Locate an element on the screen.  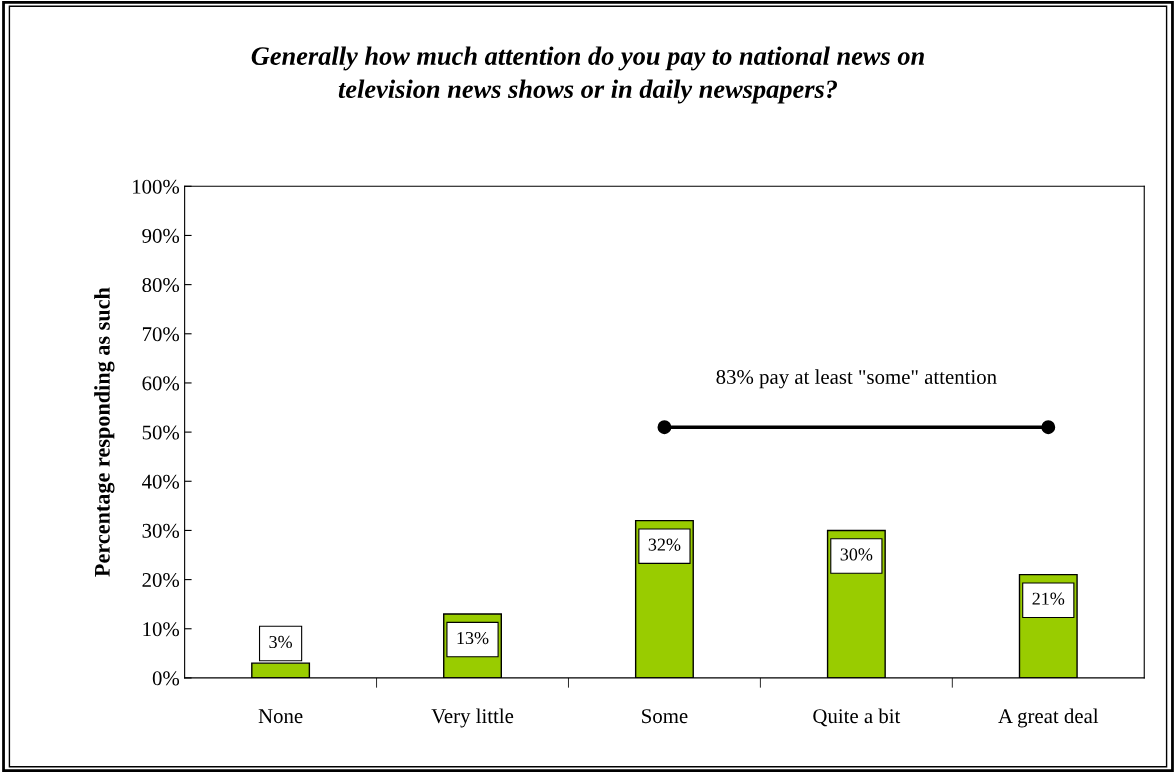
x-tick-label: None is located at coordinates (280, 716).